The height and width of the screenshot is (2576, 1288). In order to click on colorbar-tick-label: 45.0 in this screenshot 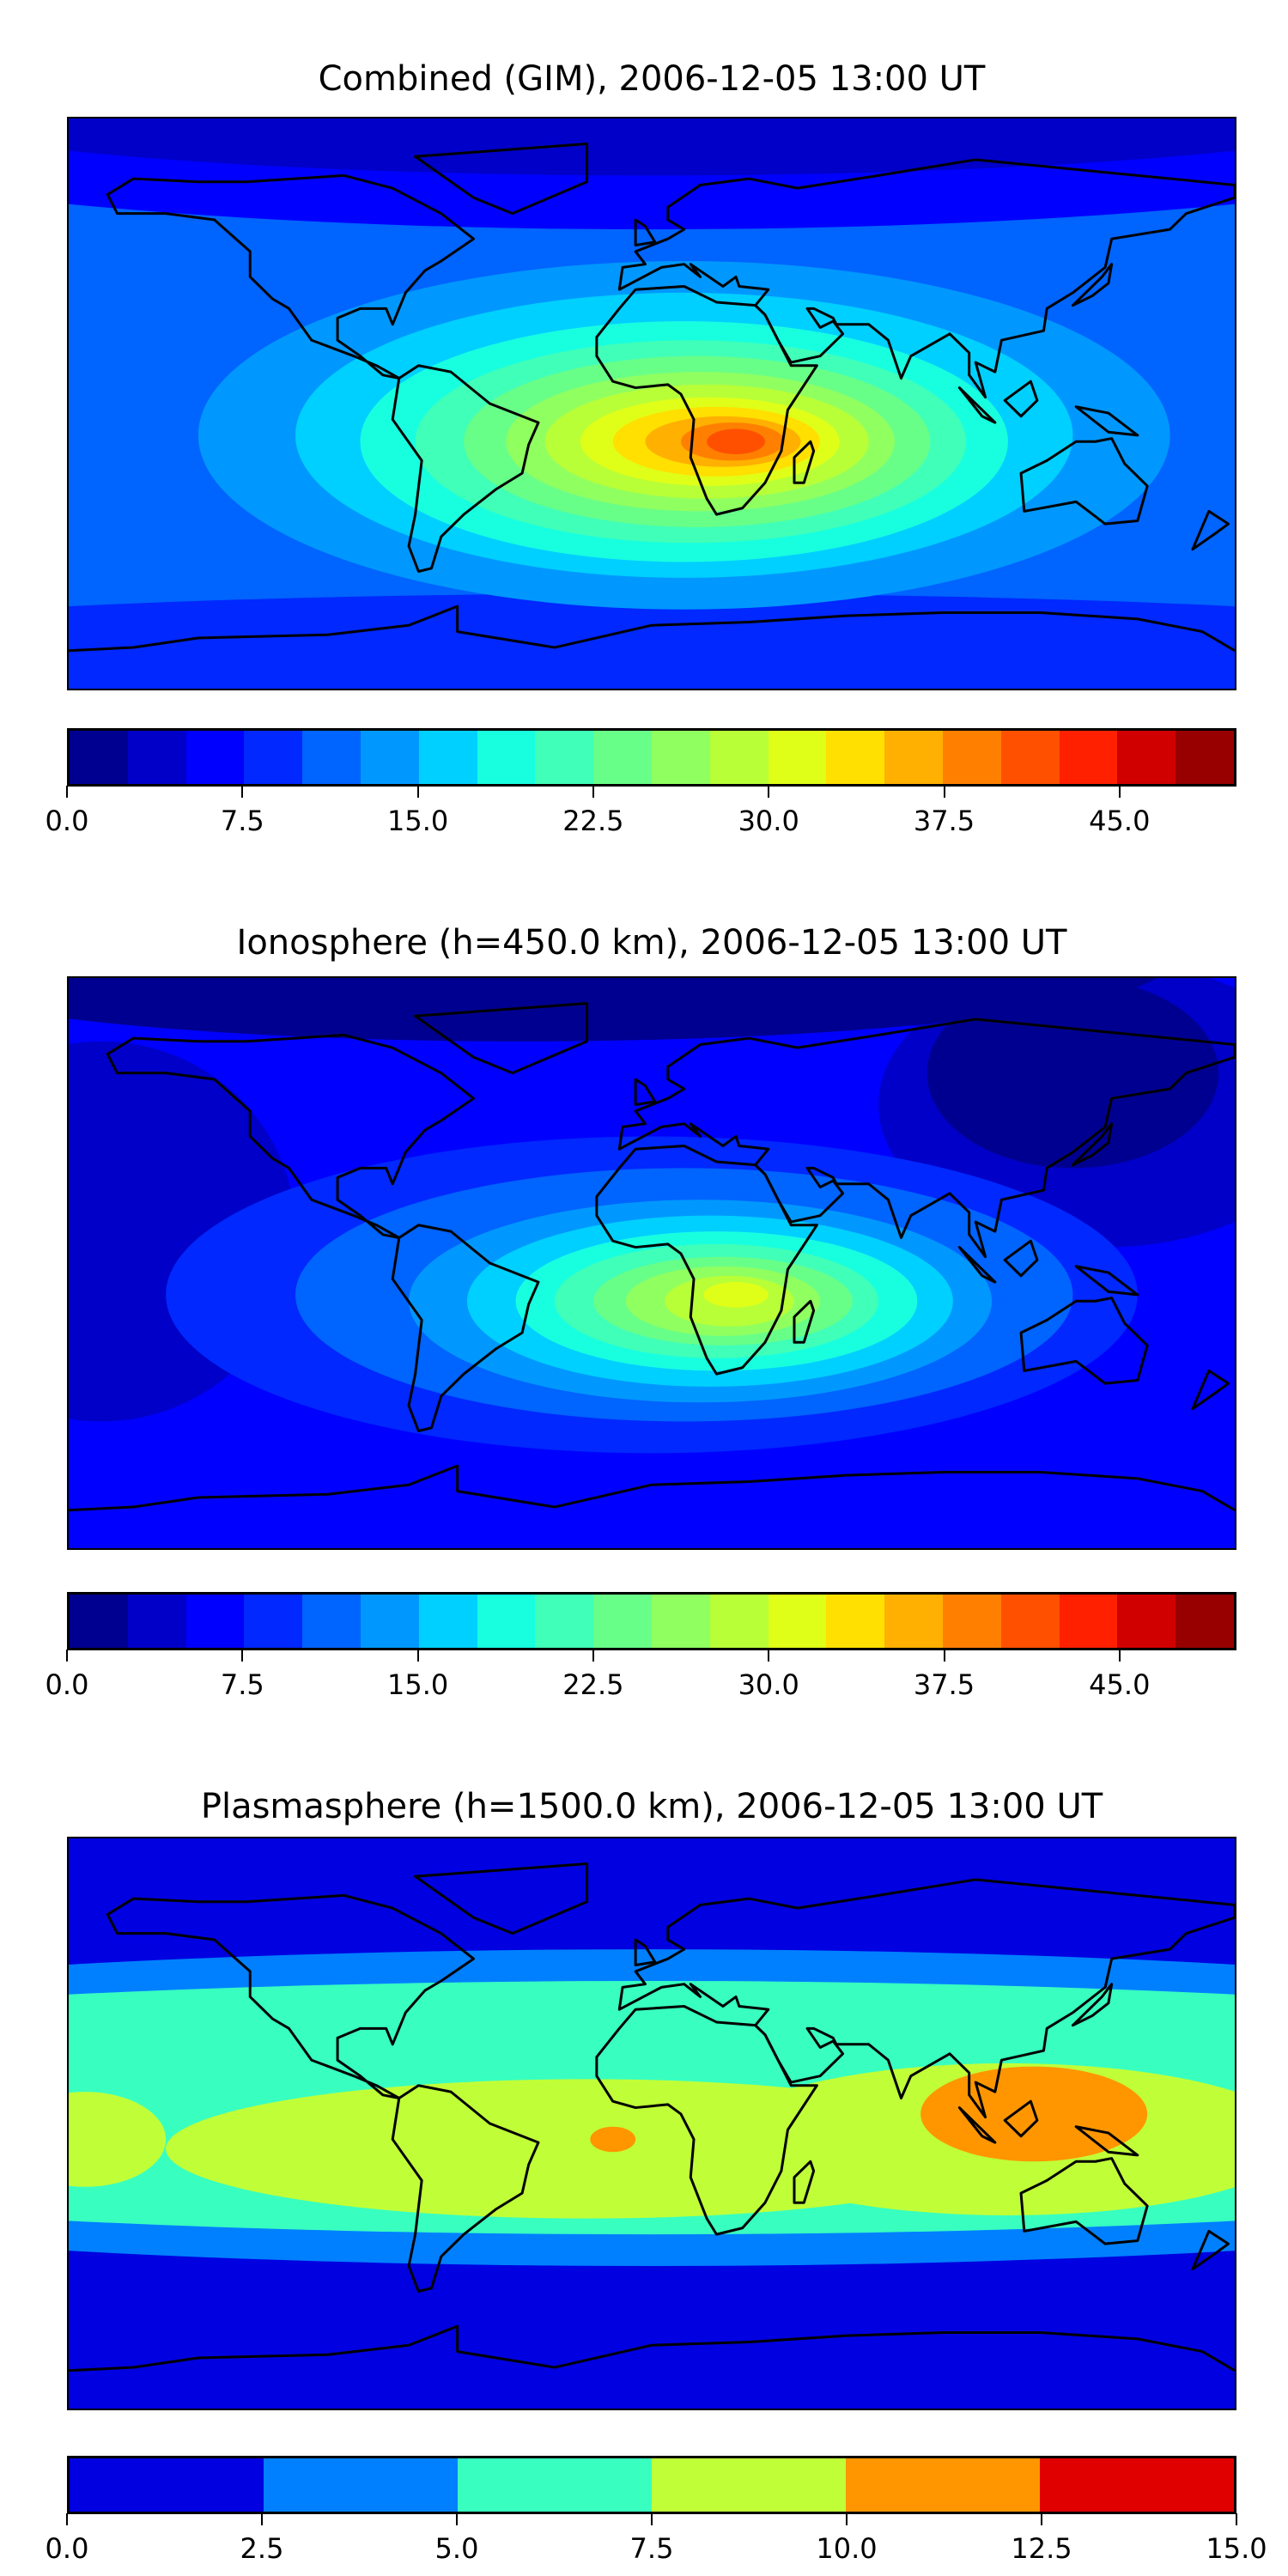, I will do `click(1120, 1685)`.